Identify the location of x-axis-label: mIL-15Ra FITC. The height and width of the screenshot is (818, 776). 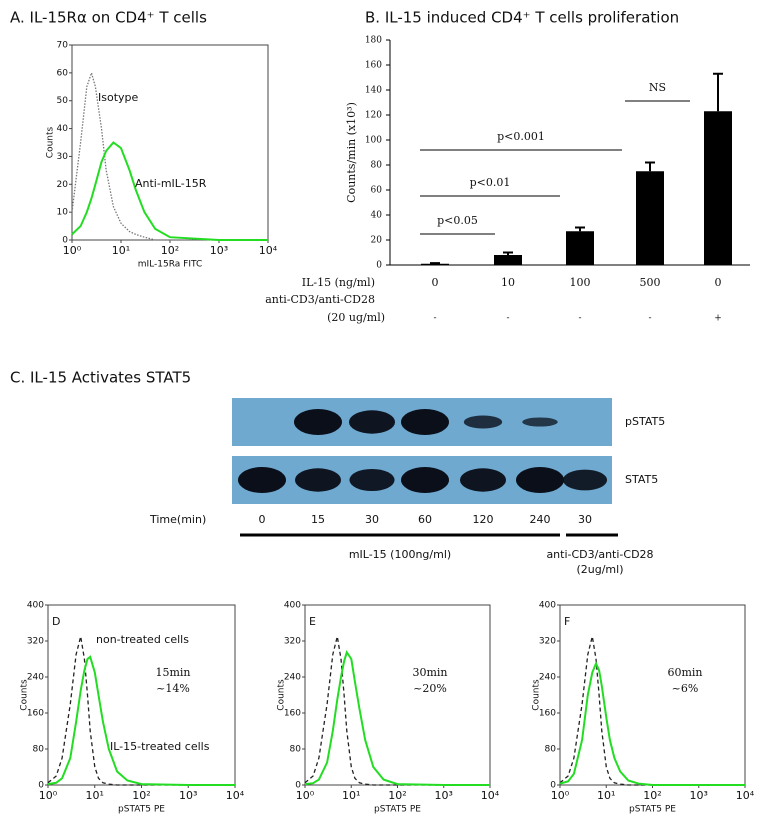
(170, 265).